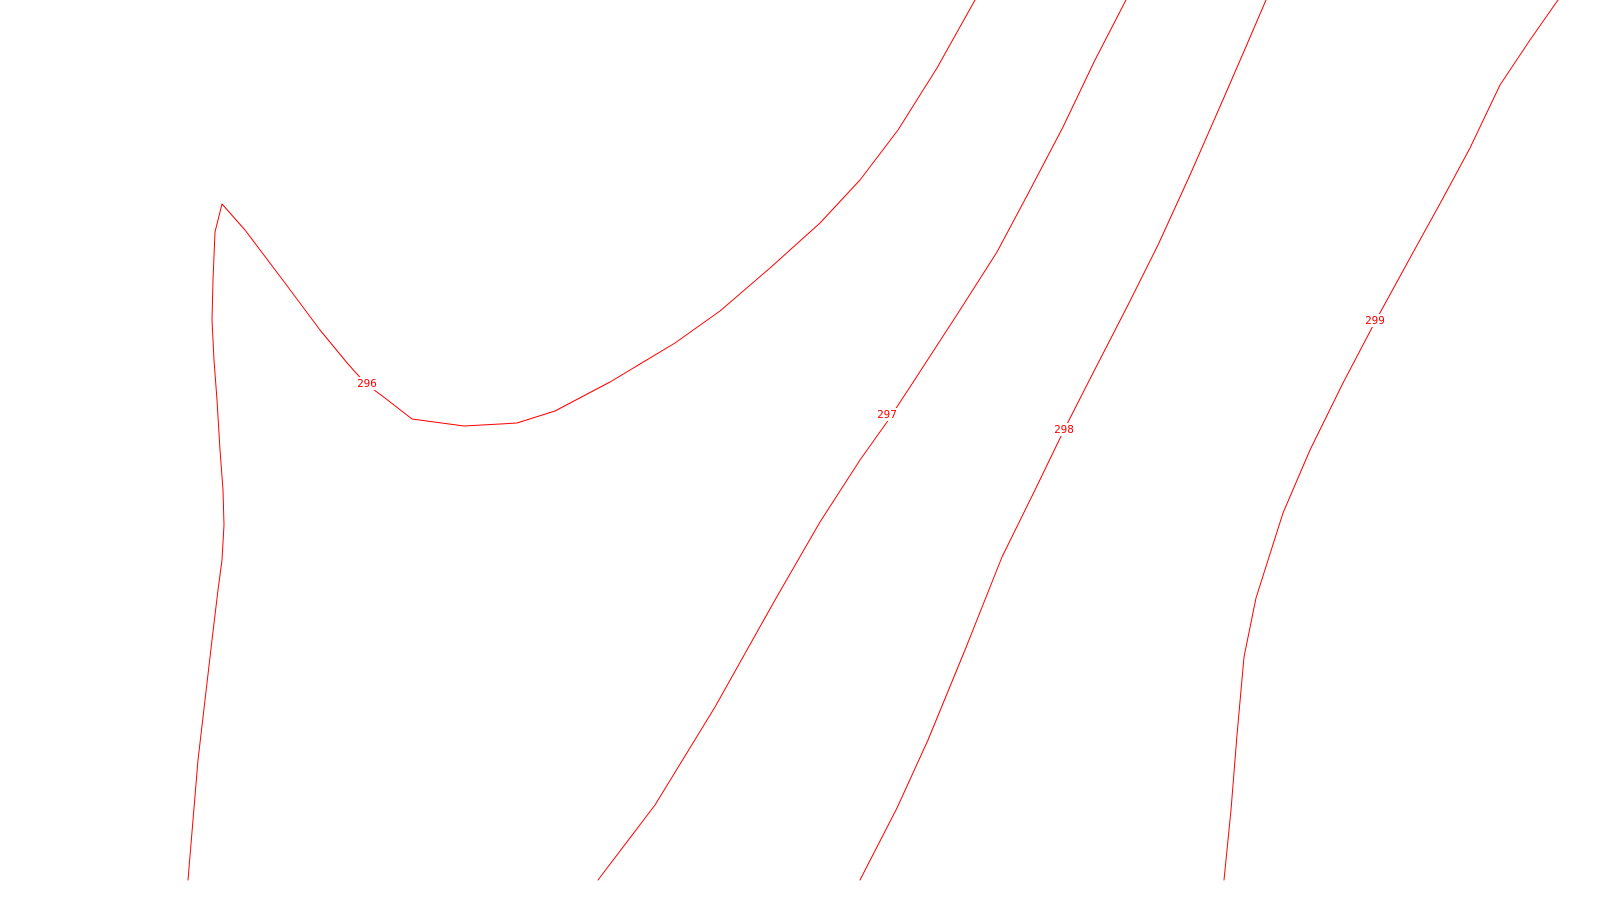 The width and height of the screenshot is (1600, 900). I want to click on contour-299-label: 299, so click(1375, 320).